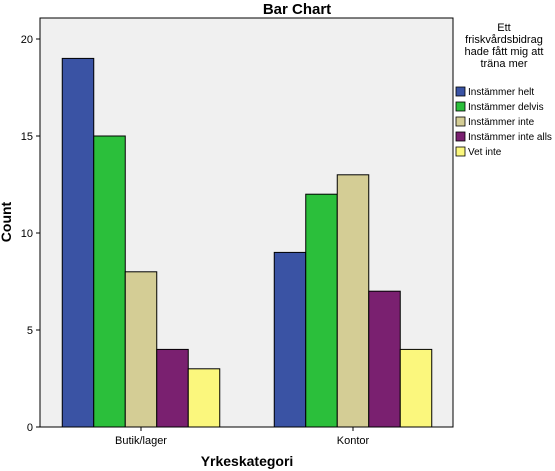 This screenshot has height=471, width=555. I want to click on x-axis-title: Yrkeskategori, so click(247, 461).